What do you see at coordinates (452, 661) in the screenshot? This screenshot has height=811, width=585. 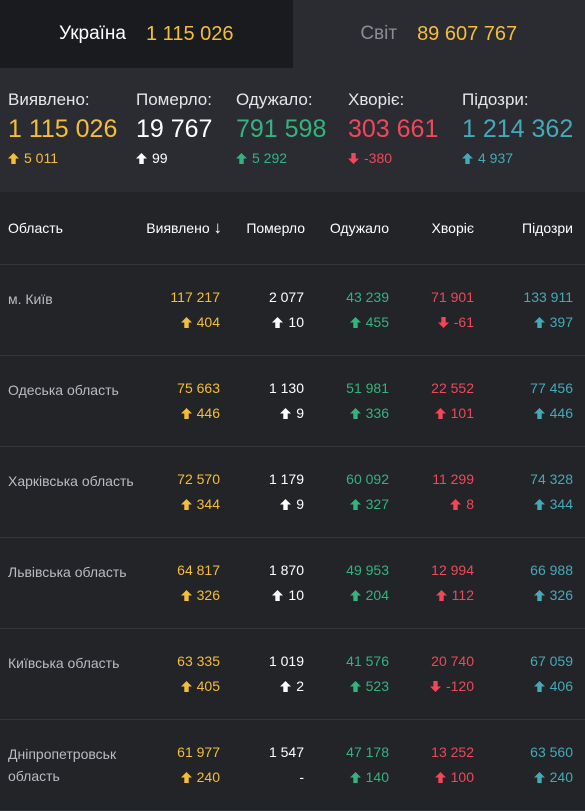 I see `sick-value: 20 740` at bounding box center [452, 661].